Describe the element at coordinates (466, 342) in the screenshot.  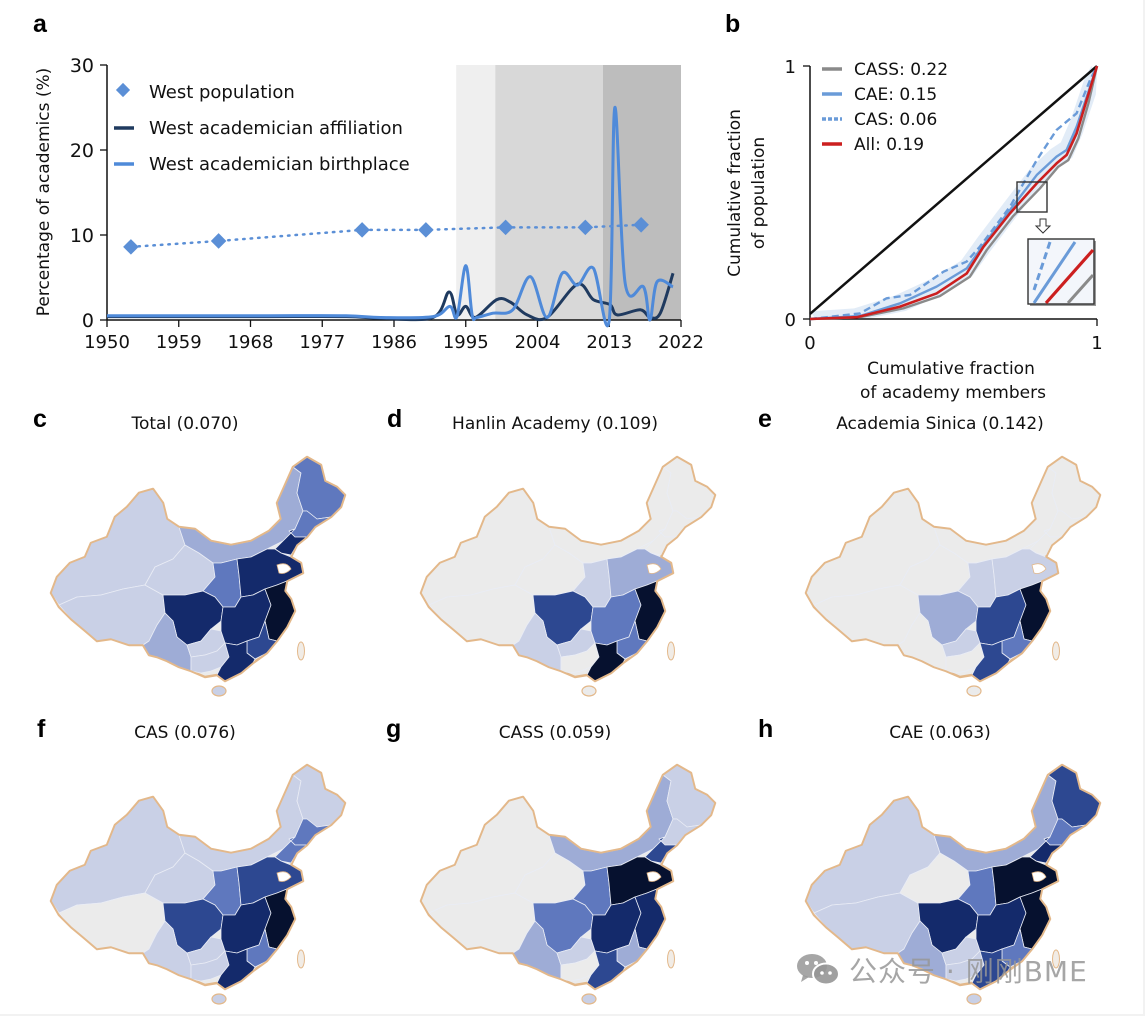
I see `x-tick-label: 1995` at that location.